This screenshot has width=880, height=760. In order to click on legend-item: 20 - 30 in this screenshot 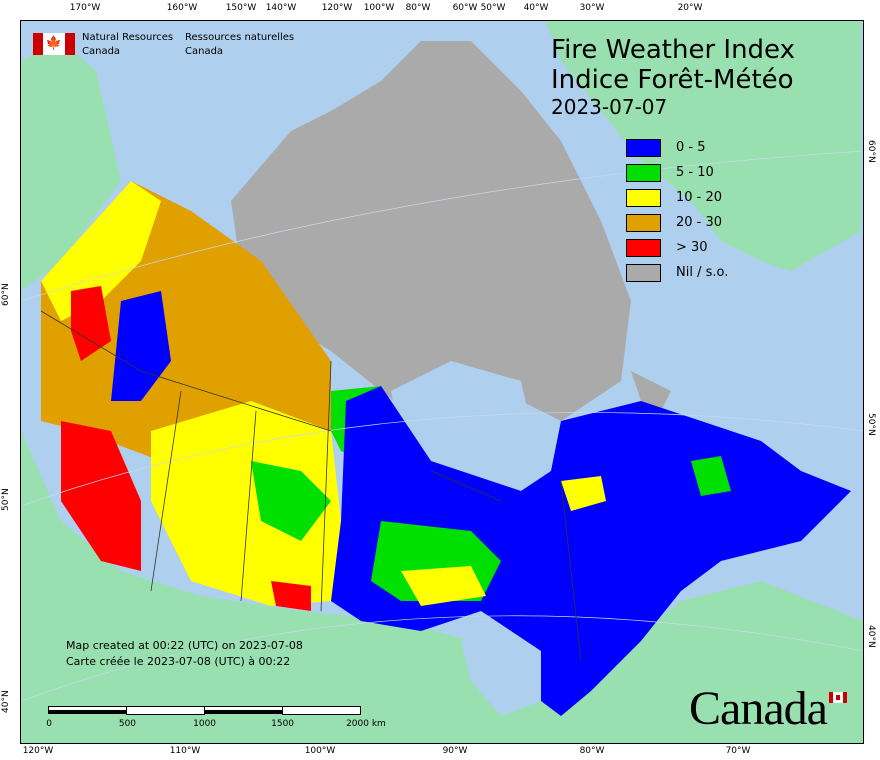, I will do `click(677, 222)`.